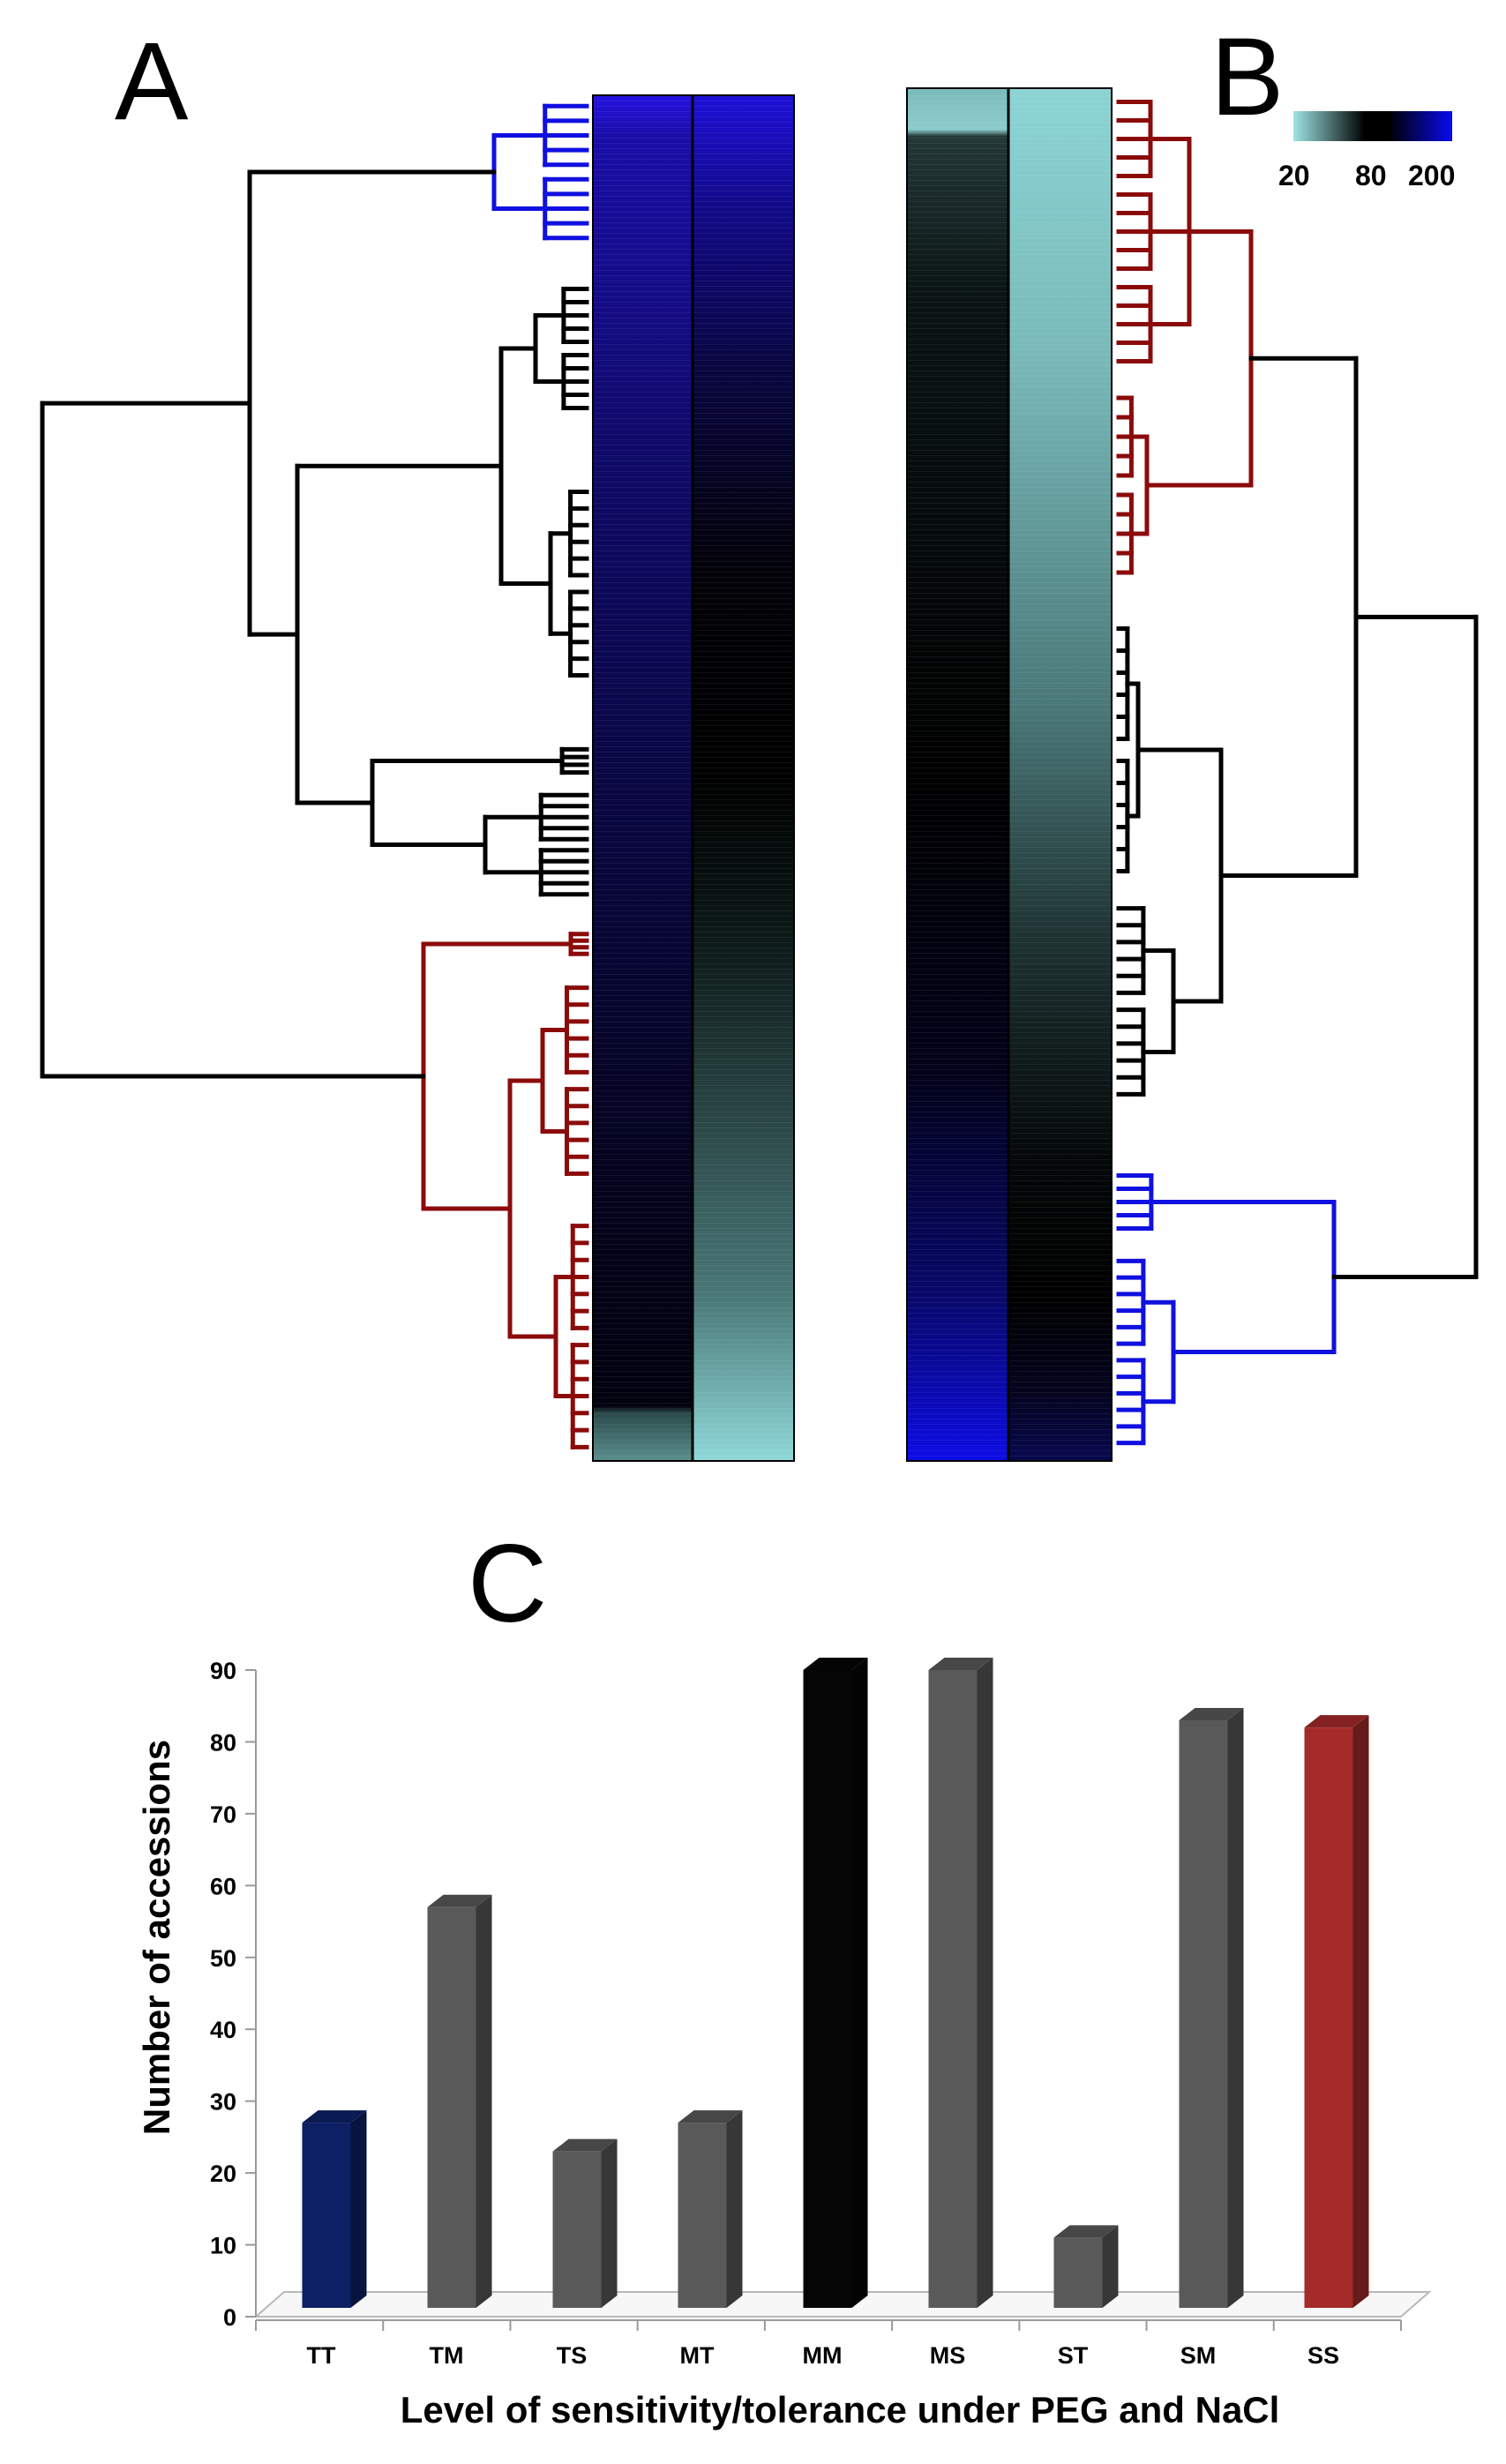 The width and height of the screenshot is (1506, 2464). Describe the element at coordinates (152, 81) in the screenshot. I see `panel-label-a: A` at that location.